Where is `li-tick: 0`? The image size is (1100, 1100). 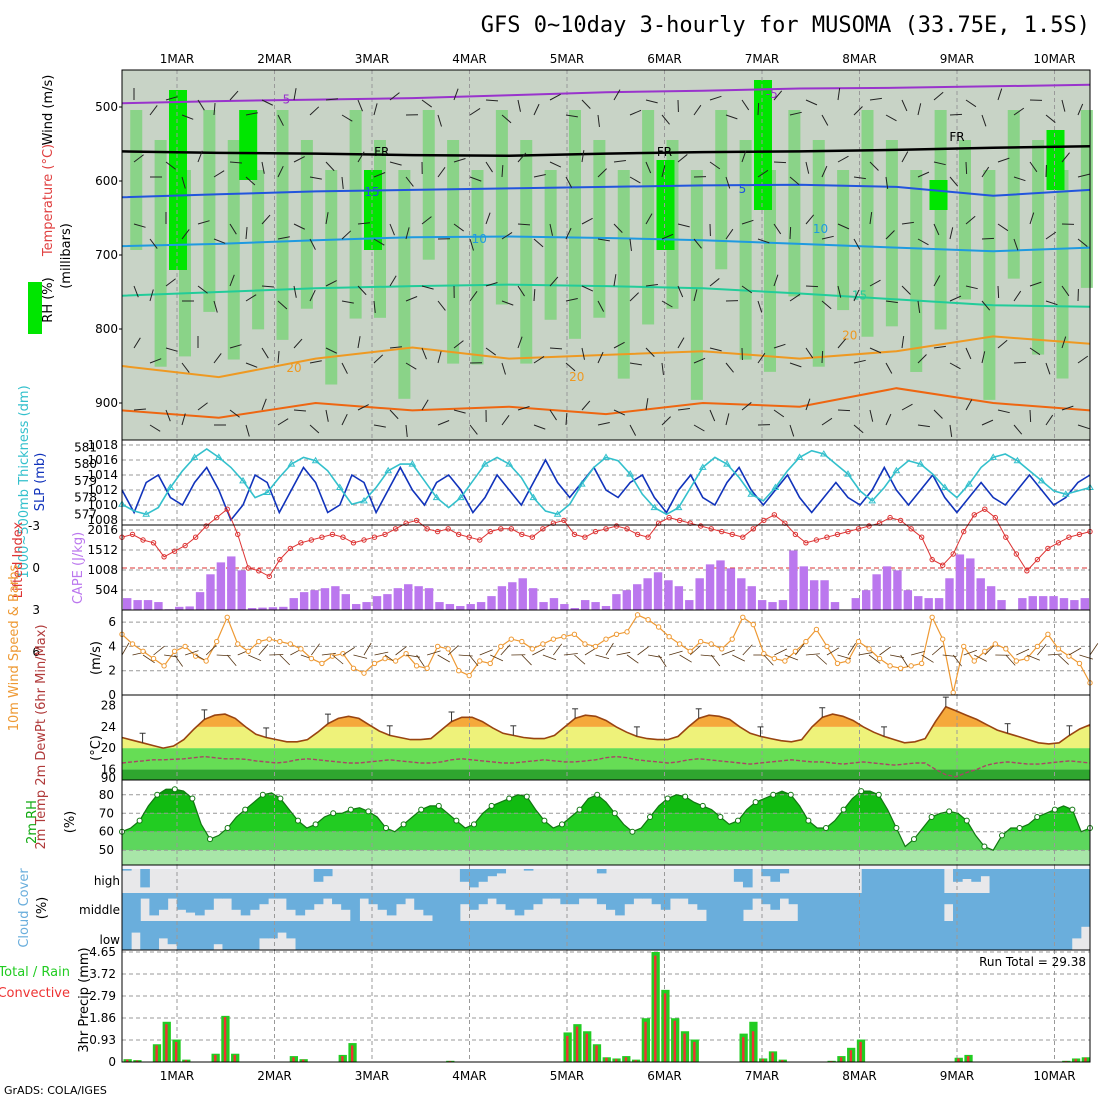 li-tick: 0 is located at coordinates (36, 568).